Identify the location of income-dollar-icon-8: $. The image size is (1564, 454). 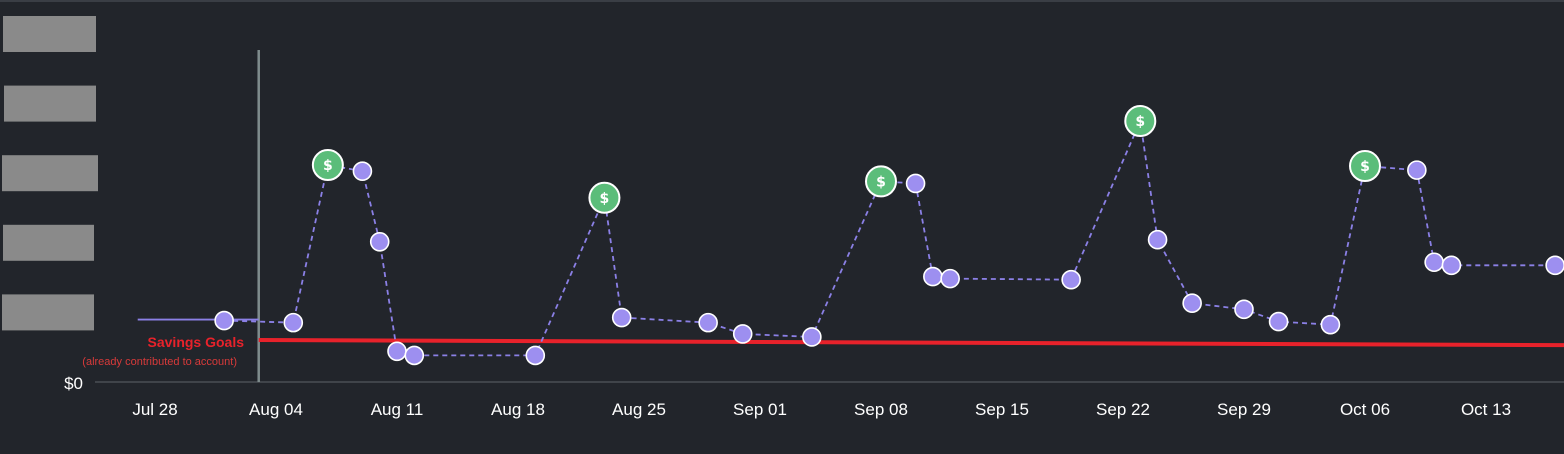
(605, 199).